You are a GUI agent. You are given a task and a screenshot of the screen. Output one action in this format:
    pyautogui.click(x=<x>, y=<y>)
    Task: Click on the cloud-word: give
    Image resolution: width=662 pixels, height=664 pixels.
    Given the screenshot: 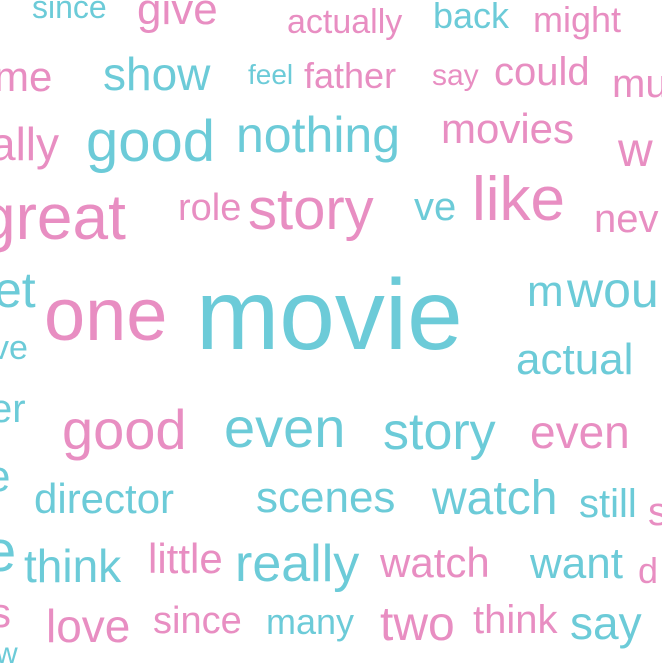 What is the action you would take?
    pyautogui.click(x=177, y=17)
    